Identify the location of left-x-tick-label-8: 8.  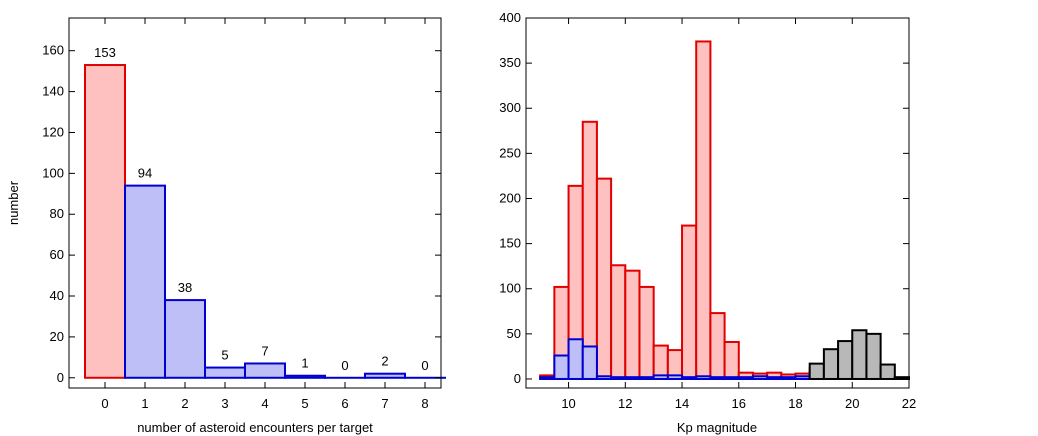
(424, 403).